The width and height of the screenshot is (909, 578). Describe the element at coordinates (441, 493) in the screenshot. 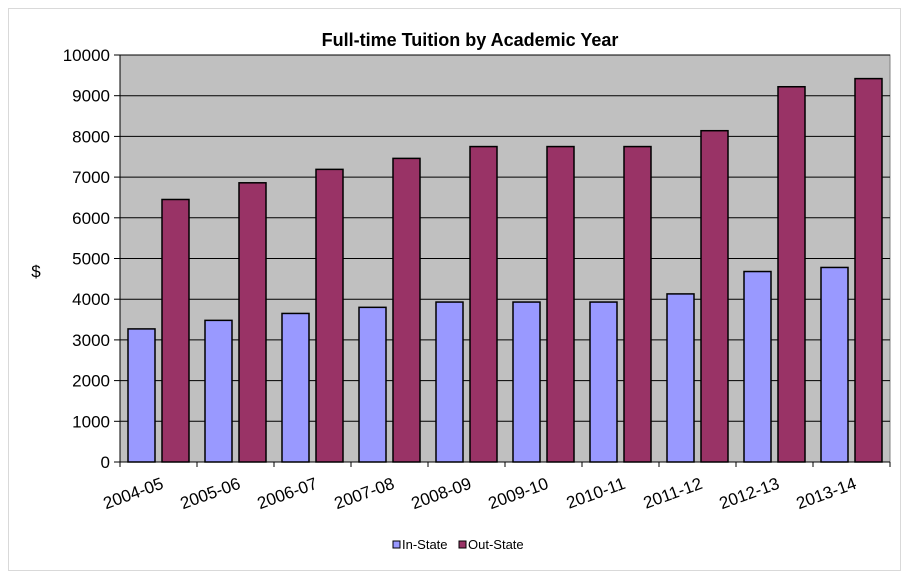

I see `x-tick-label: 2008-09` at that location.